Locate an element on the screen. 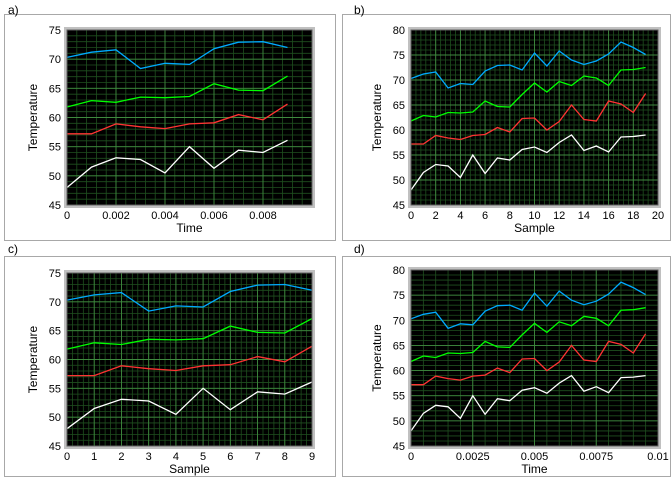 This screenshot has width=672, height=477. x-tick-label: 12 is located at coordinates (559, 216).